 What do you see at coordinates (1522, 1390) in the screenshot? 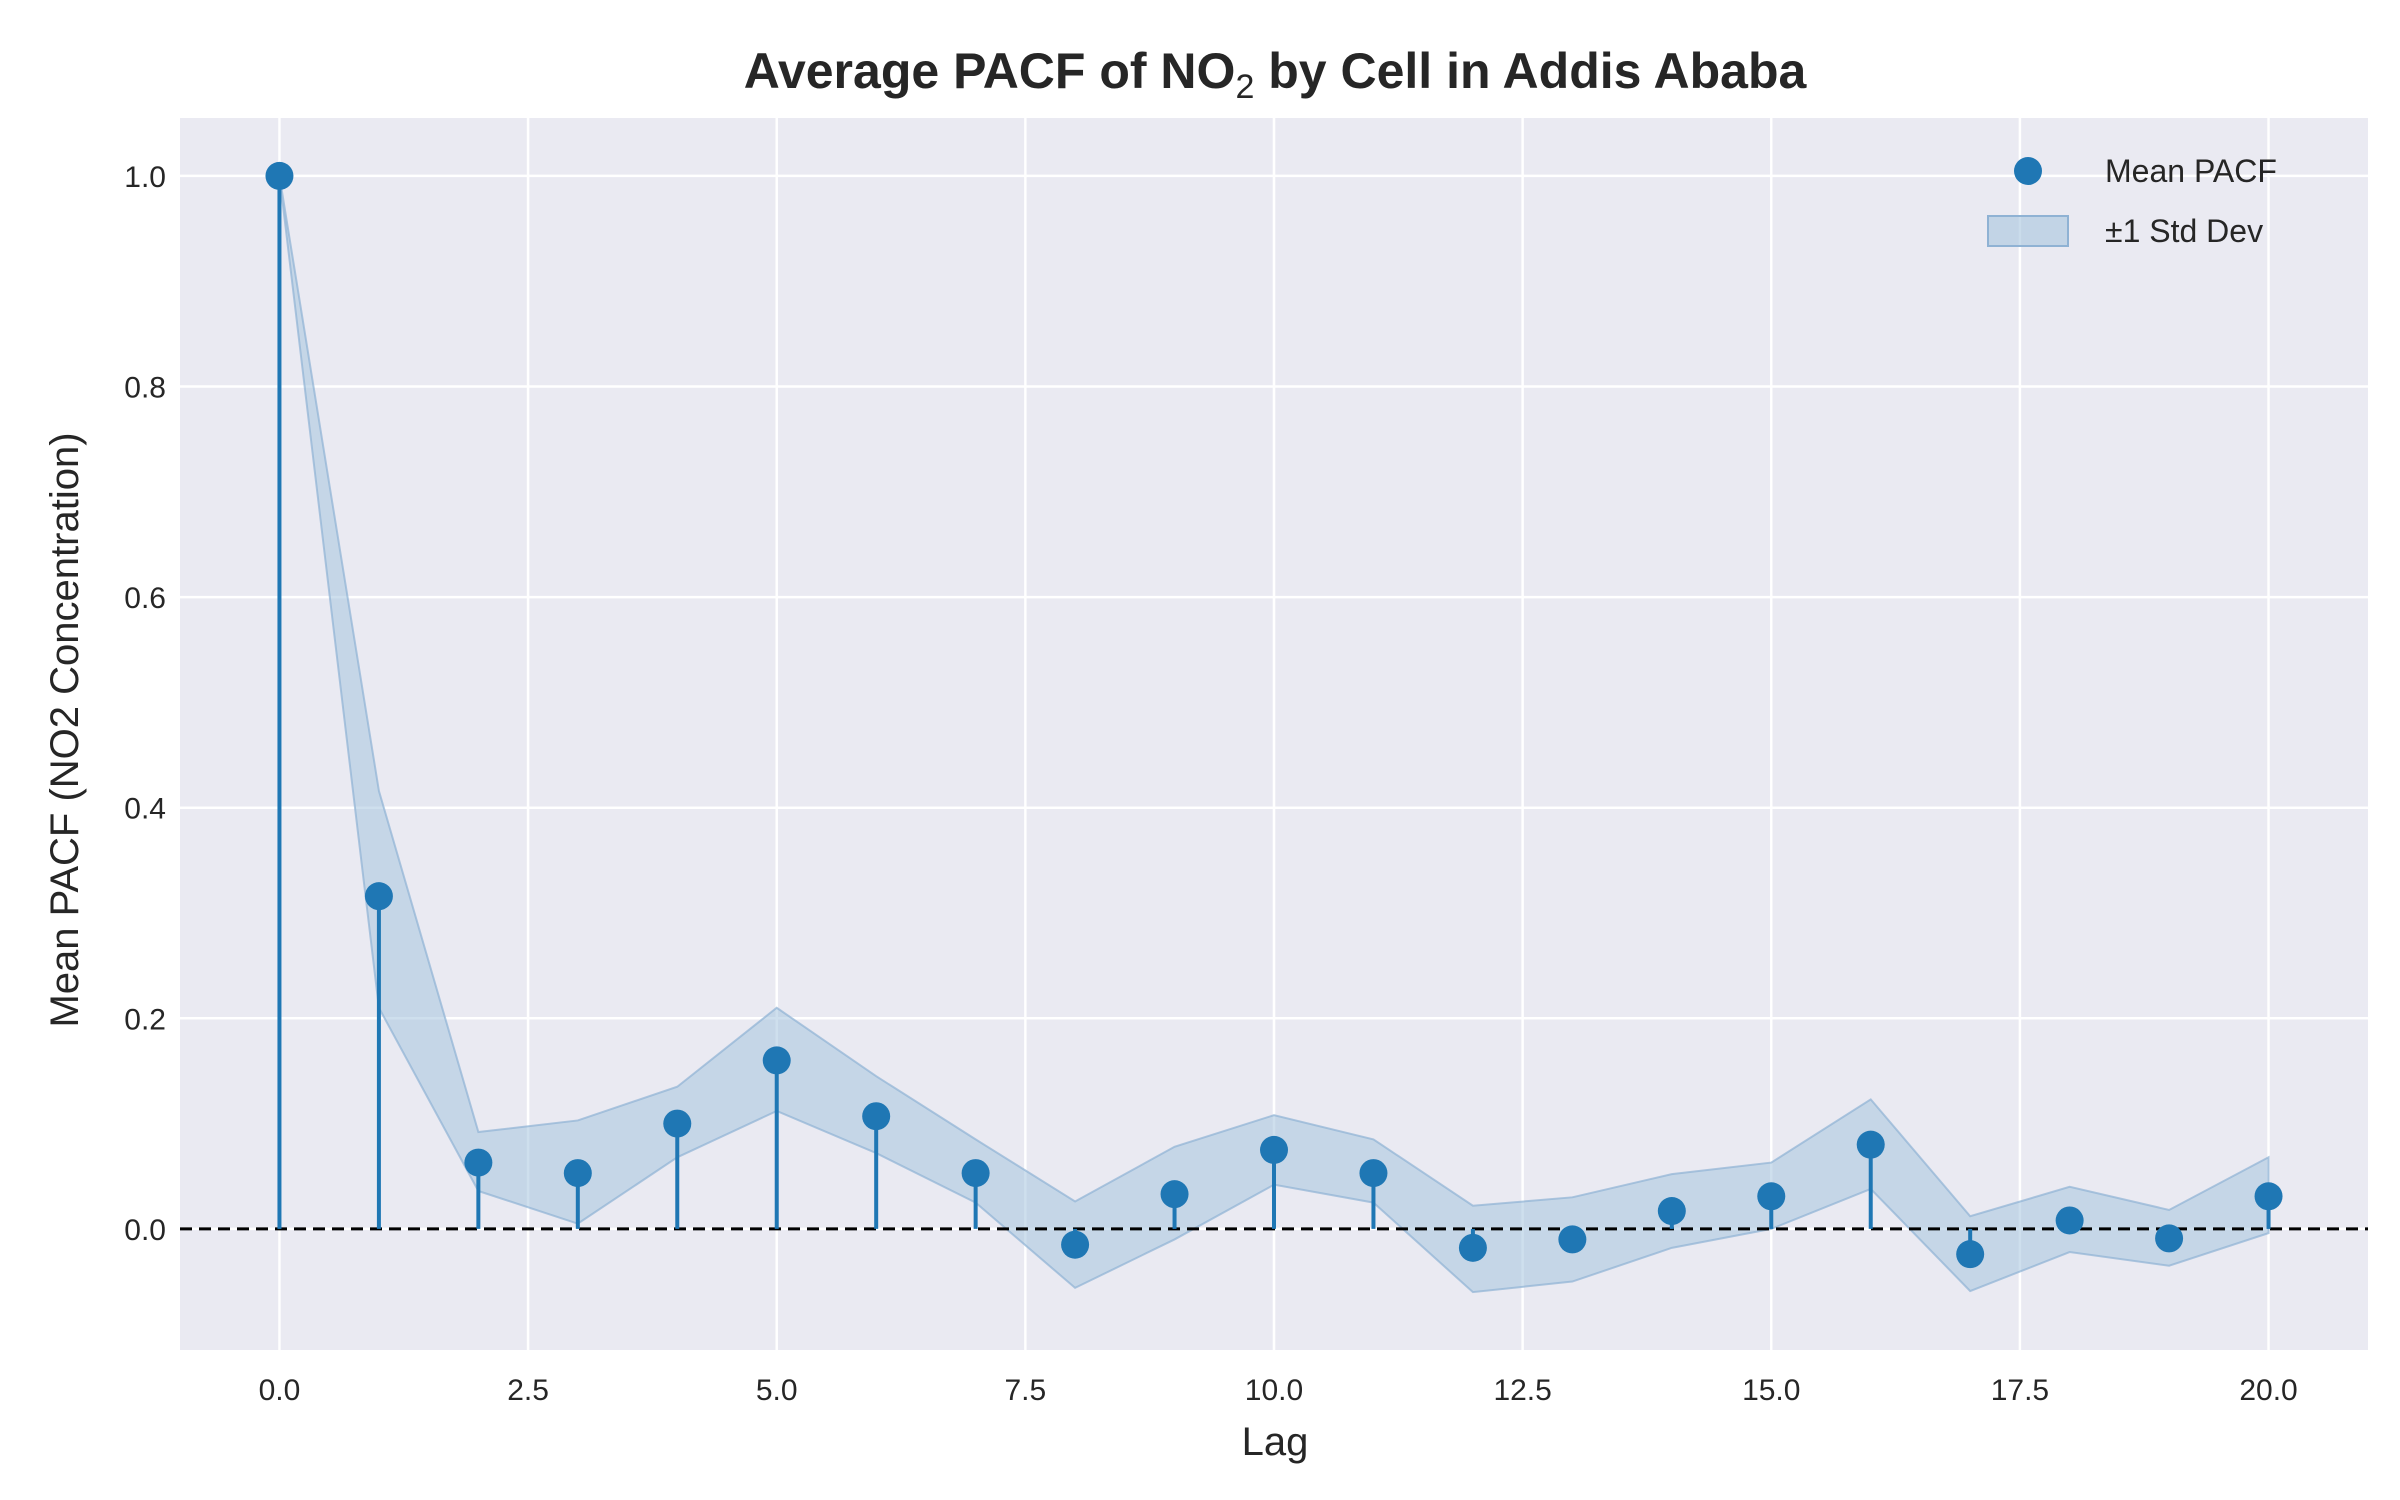
I see `x-tick-label: 12.5` at bounding box center [1522, 1390].